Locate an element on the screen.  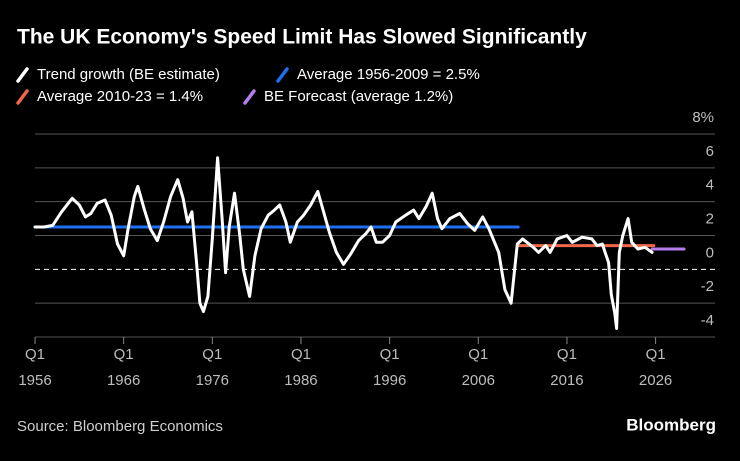
legend-label: BE Forecast (average 1.2%) is located at coordinates (358, 96).